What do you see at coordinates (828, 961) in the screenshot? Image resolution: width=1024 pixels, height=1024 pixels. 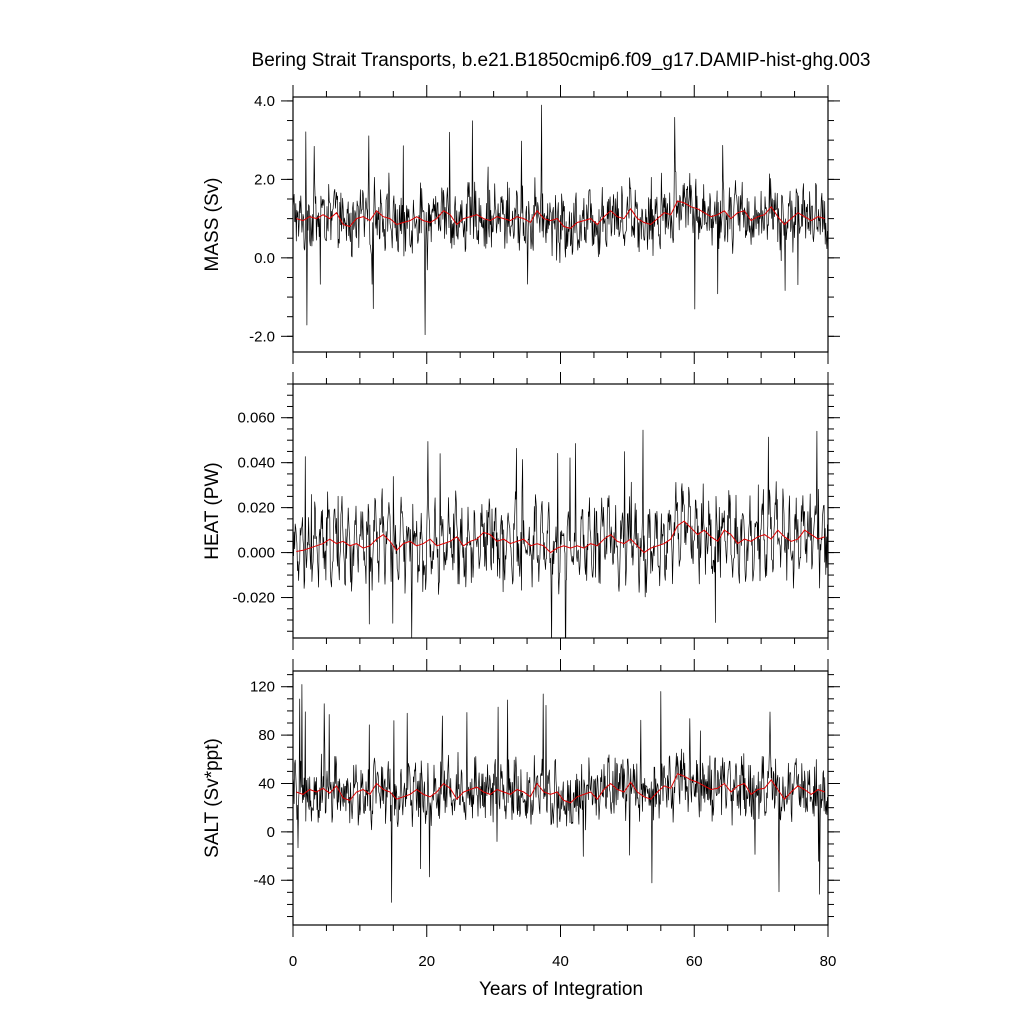 I see `x-tick-label: 80` at bounding box center [828, 961].